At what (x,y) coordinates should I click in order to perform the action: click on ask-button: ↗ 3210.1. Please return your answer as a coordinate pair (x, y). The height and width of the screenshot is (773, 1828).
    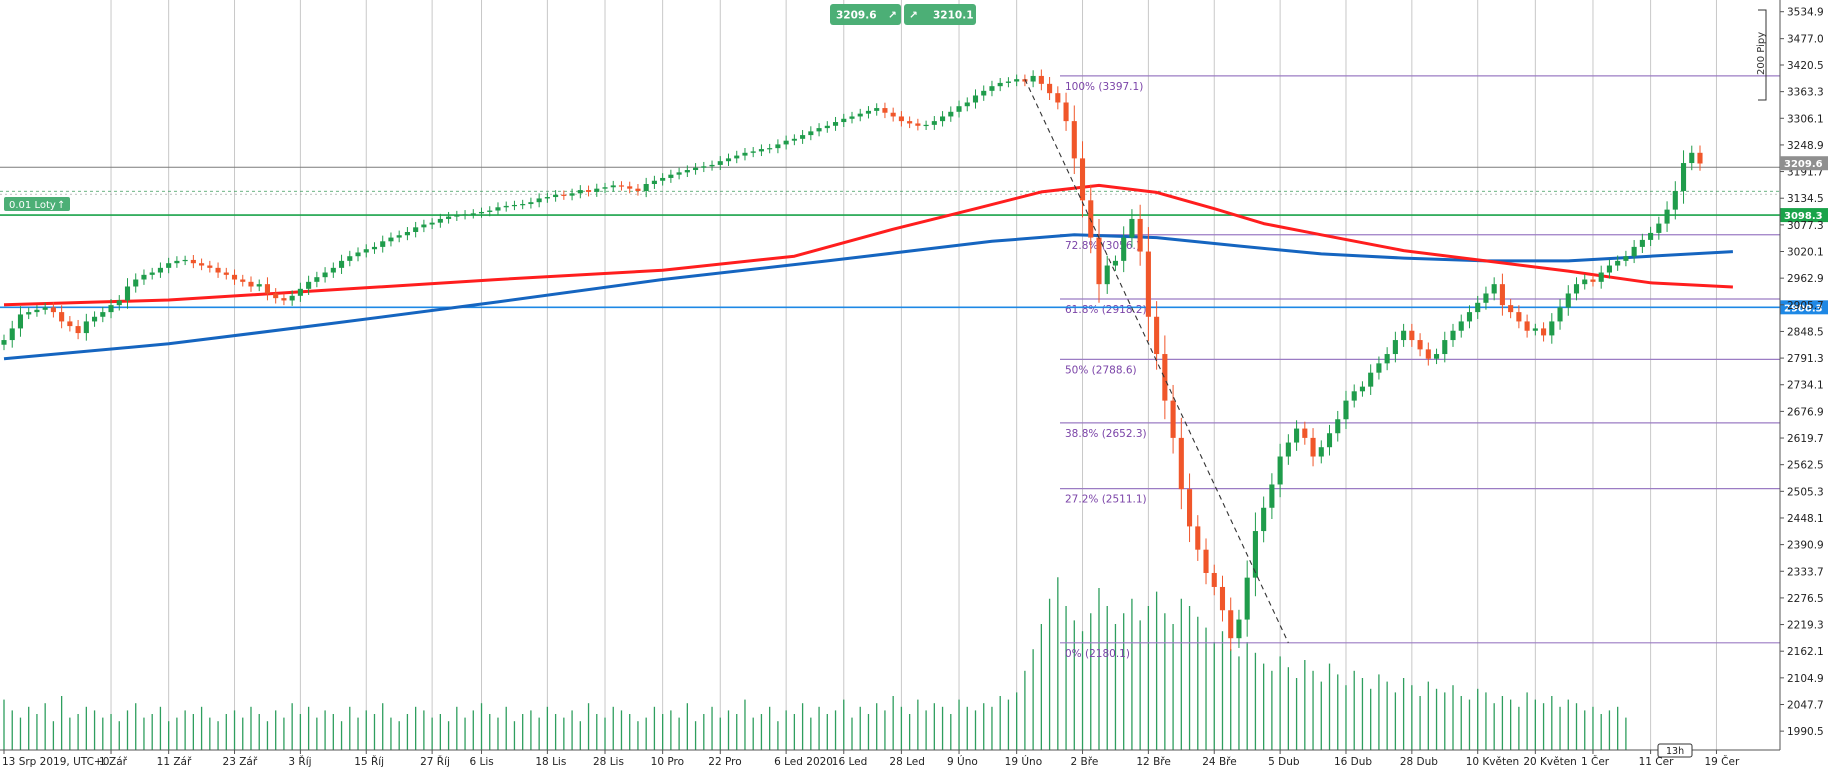
    Looking at the image, I should click on (940, 14).